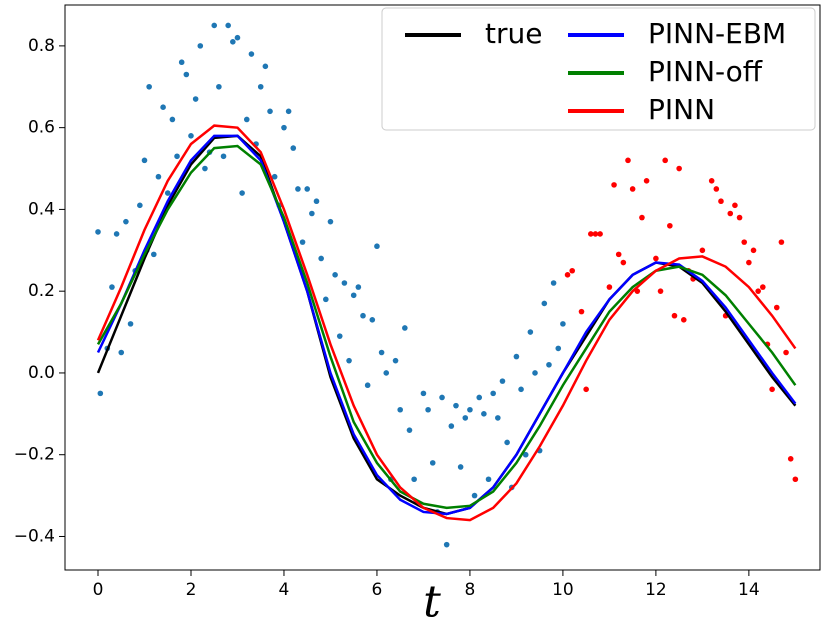 The width and height of the screenshot is (829, 629). What do you see at coordinates (563, 590) in the screenshot?
I see `x-tick-label: 10` at bounding box center [563, 590].